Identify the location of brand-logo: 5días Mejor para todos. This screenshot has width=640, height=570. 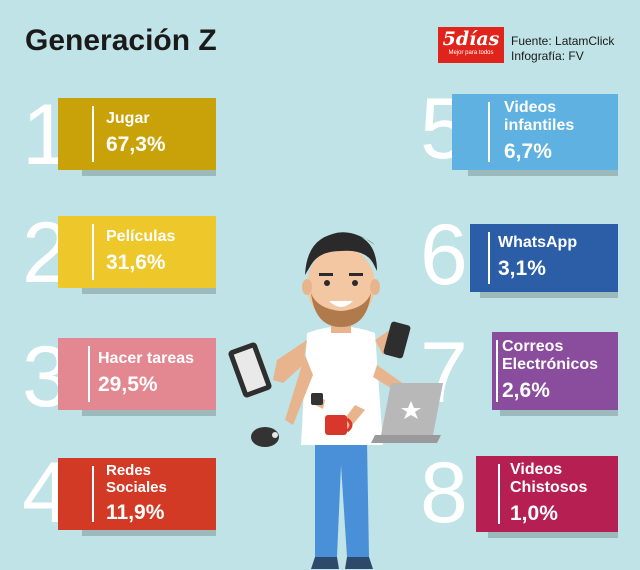
(471, 45).